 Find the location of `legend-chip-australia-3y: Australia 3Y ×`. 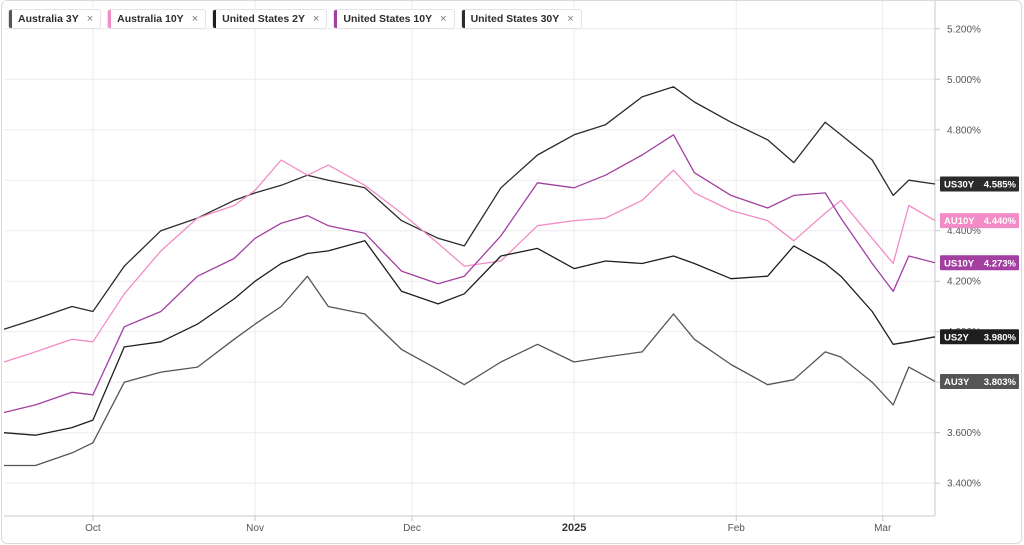

legend-chip-australia-3y: Australia 3Y × is located at coordinates (55, 19).